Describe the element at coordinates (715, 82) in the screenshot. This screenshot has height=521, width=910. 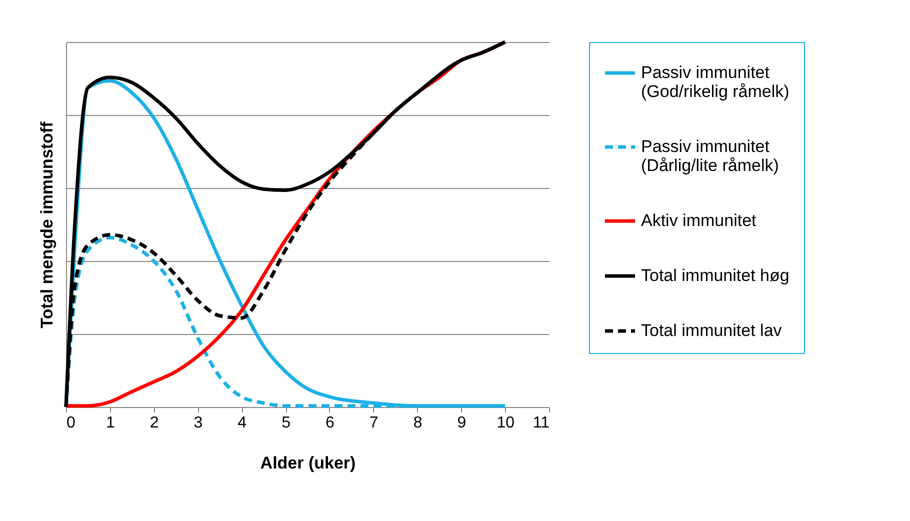
I see `legend-label: Passiv immunitet (God/rikelig råmelk)` at that location.